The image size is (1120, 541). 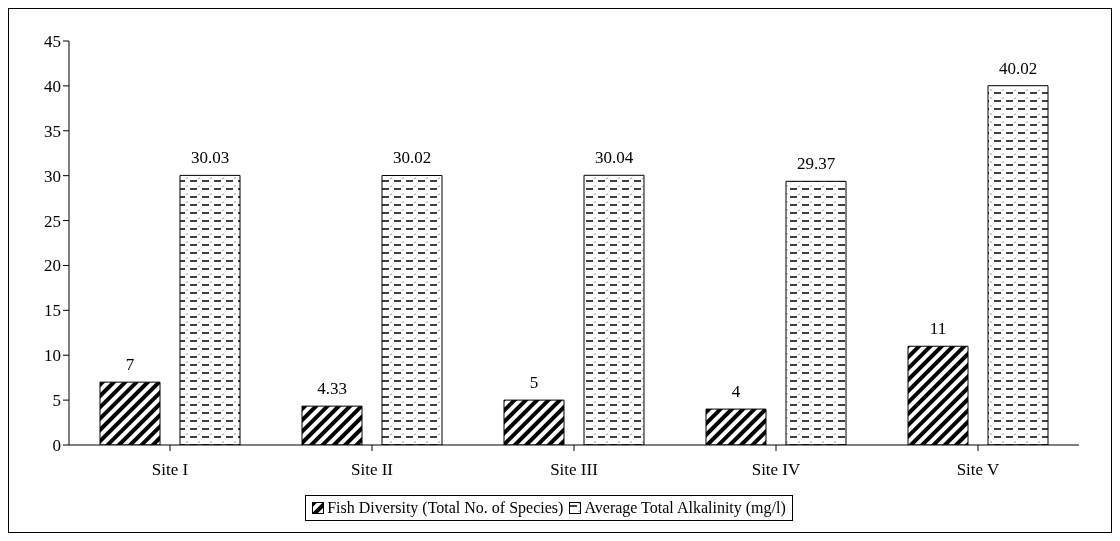 What do you see at coordinates (130, 365) in the screenshot?
I see `data-label: 7` at bounding box center [130, 365].